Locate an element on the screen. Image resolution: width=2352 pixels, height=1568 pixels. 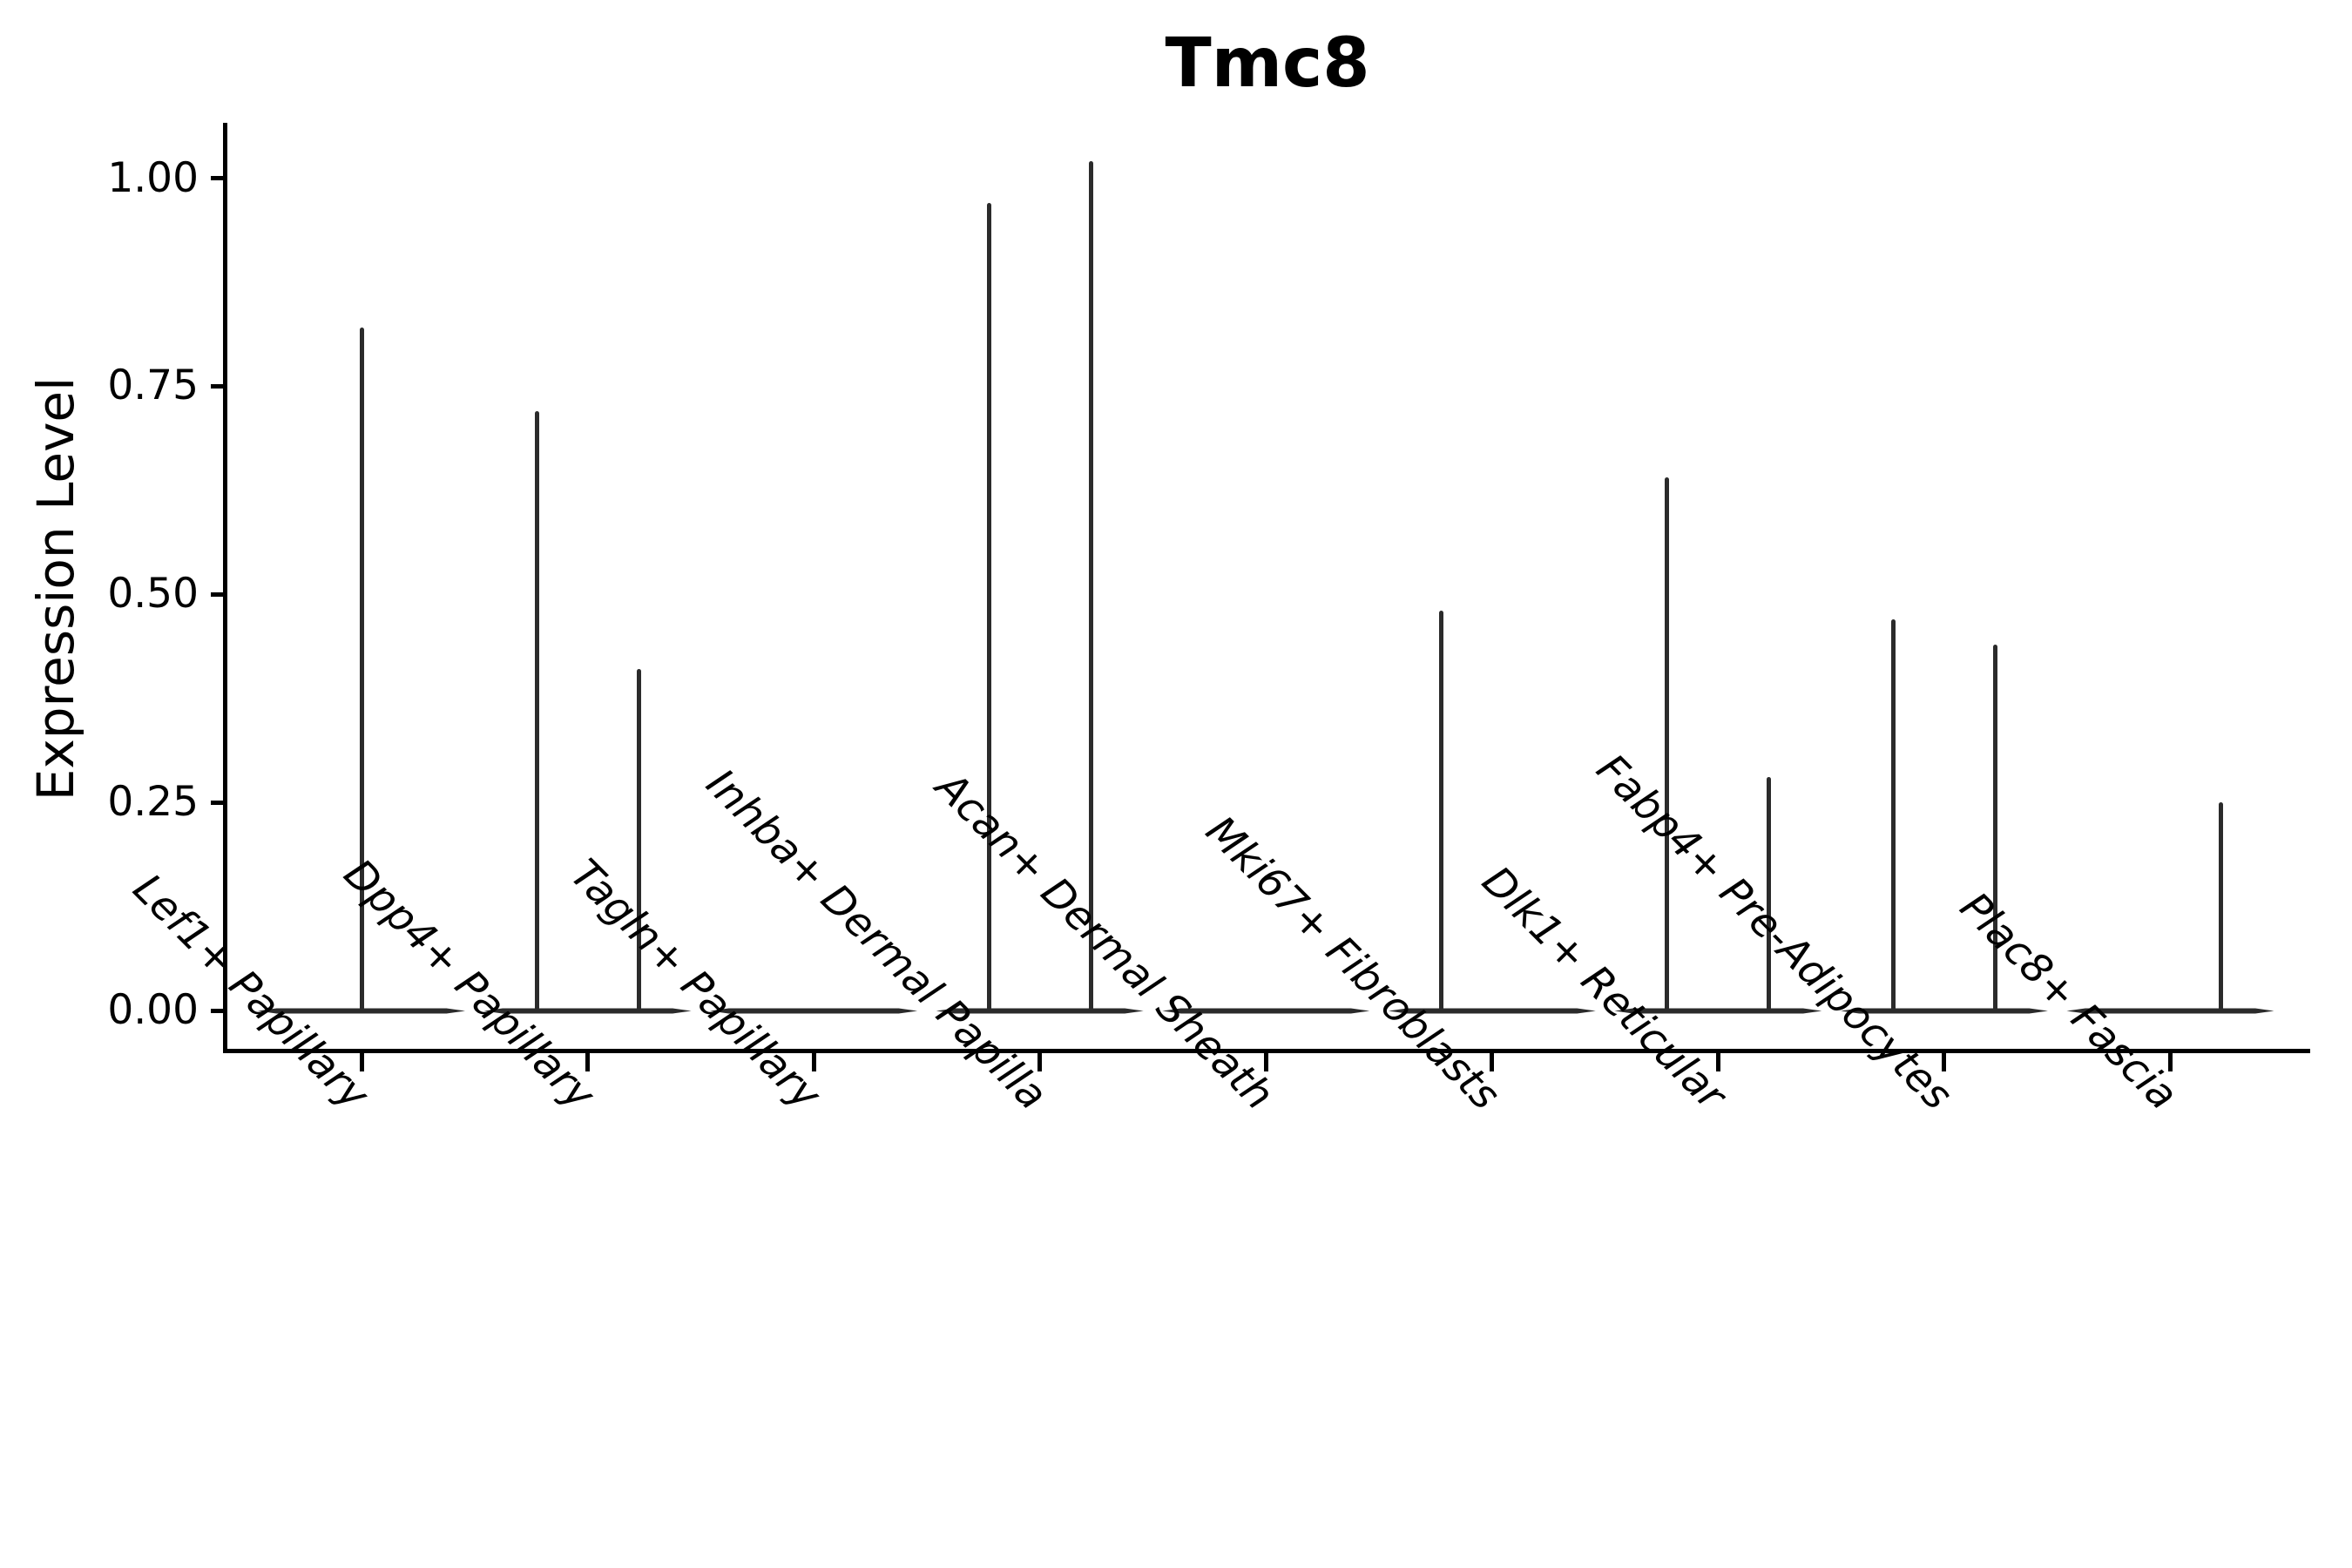
x-axis-label: Fabp4+ Pre-Adipocytes is located at coordinates (1773, 932).